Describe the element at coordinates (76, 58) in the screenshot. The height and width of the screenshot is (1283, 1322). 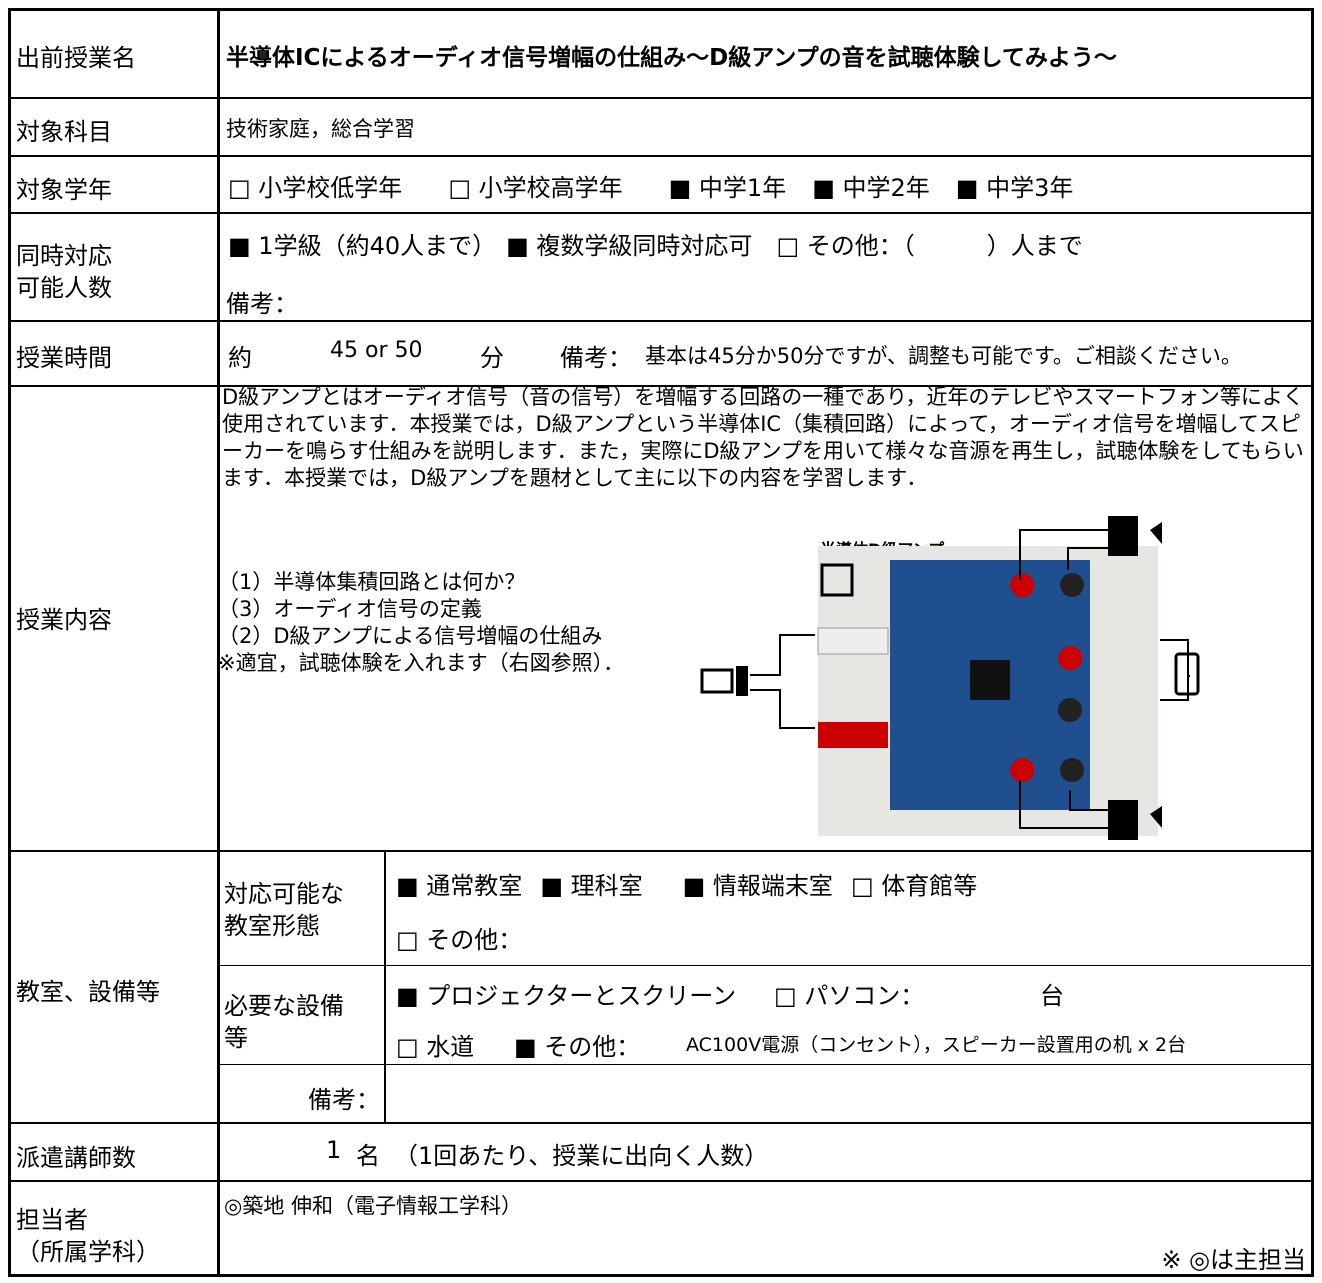
I see `label: 出前授業名` at that location.